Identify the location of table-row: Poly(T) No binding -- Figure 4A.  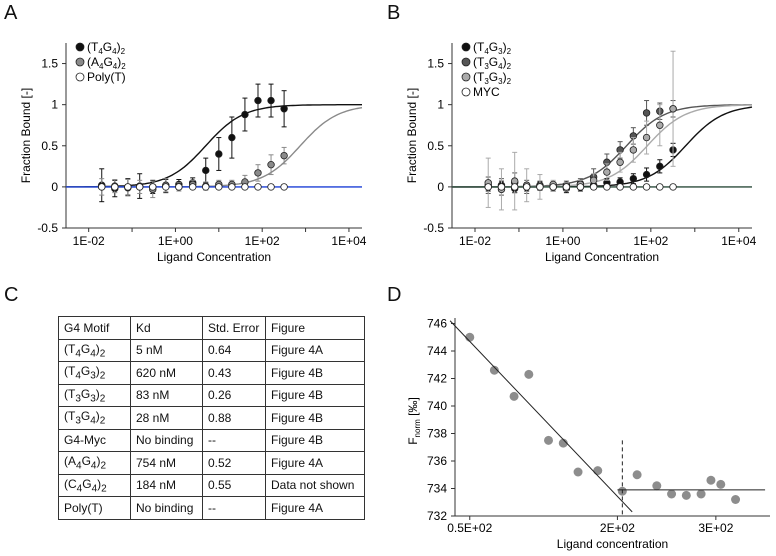
(211, 508).